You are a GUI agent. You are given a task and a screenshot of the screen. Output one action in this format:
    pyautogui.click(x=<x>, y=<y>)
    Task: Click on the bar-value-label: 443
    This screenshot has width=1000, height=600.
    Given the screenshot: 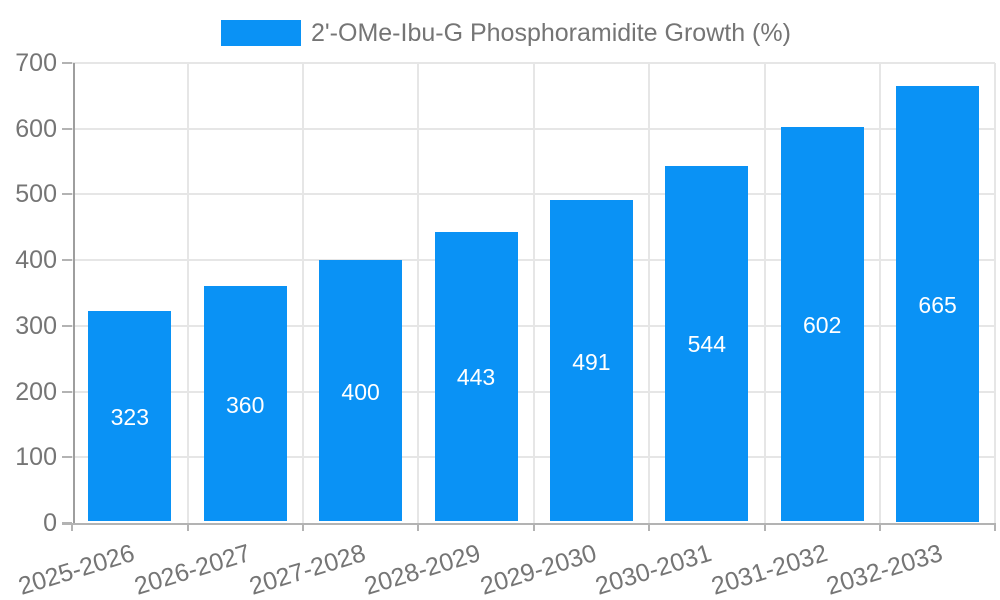 What is the action you would take?
    pyautogui.click(x=476, y=377)
    